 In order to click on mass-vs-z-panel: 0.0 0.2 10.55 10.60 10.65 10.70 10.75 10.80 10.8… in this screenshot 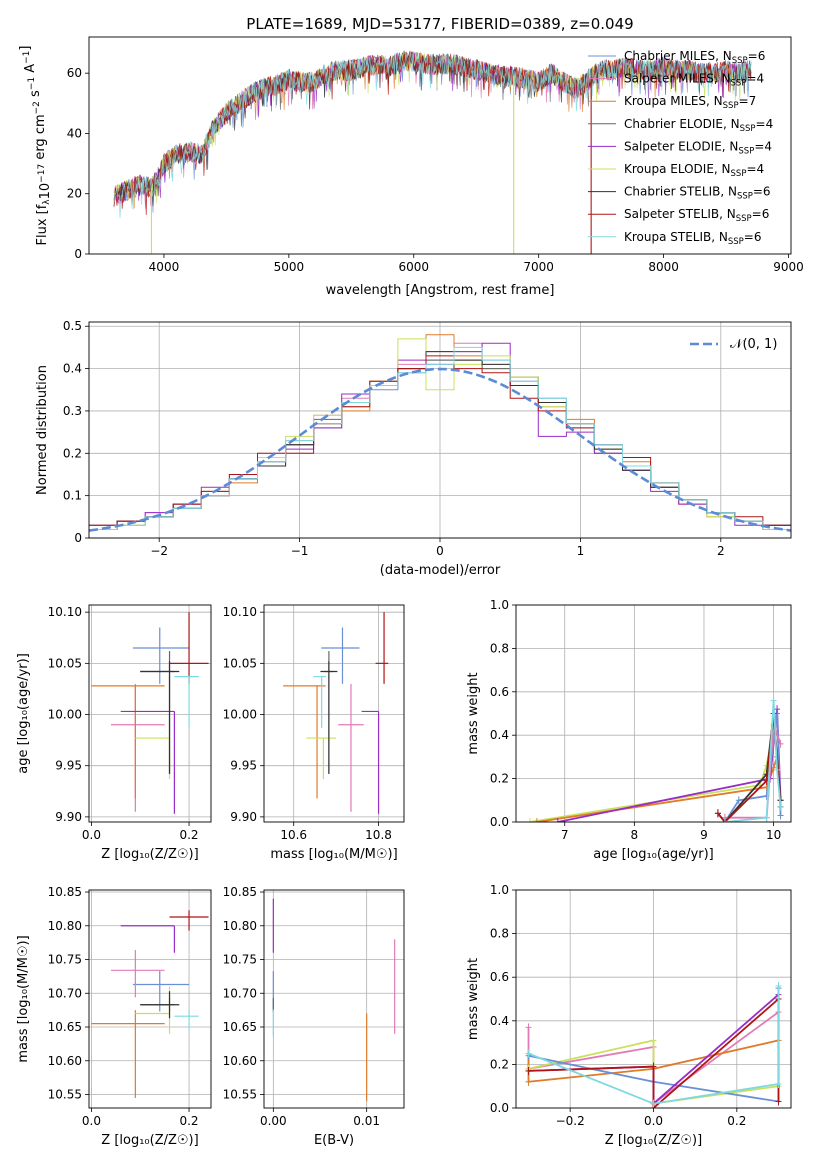, I will do `click(114, 1016)`.